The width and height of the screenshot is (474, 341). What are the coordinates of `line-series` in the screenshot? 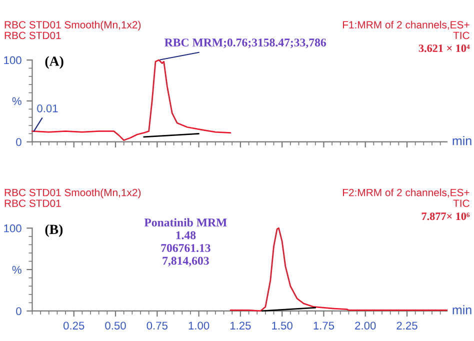 It's located at (339, 269).